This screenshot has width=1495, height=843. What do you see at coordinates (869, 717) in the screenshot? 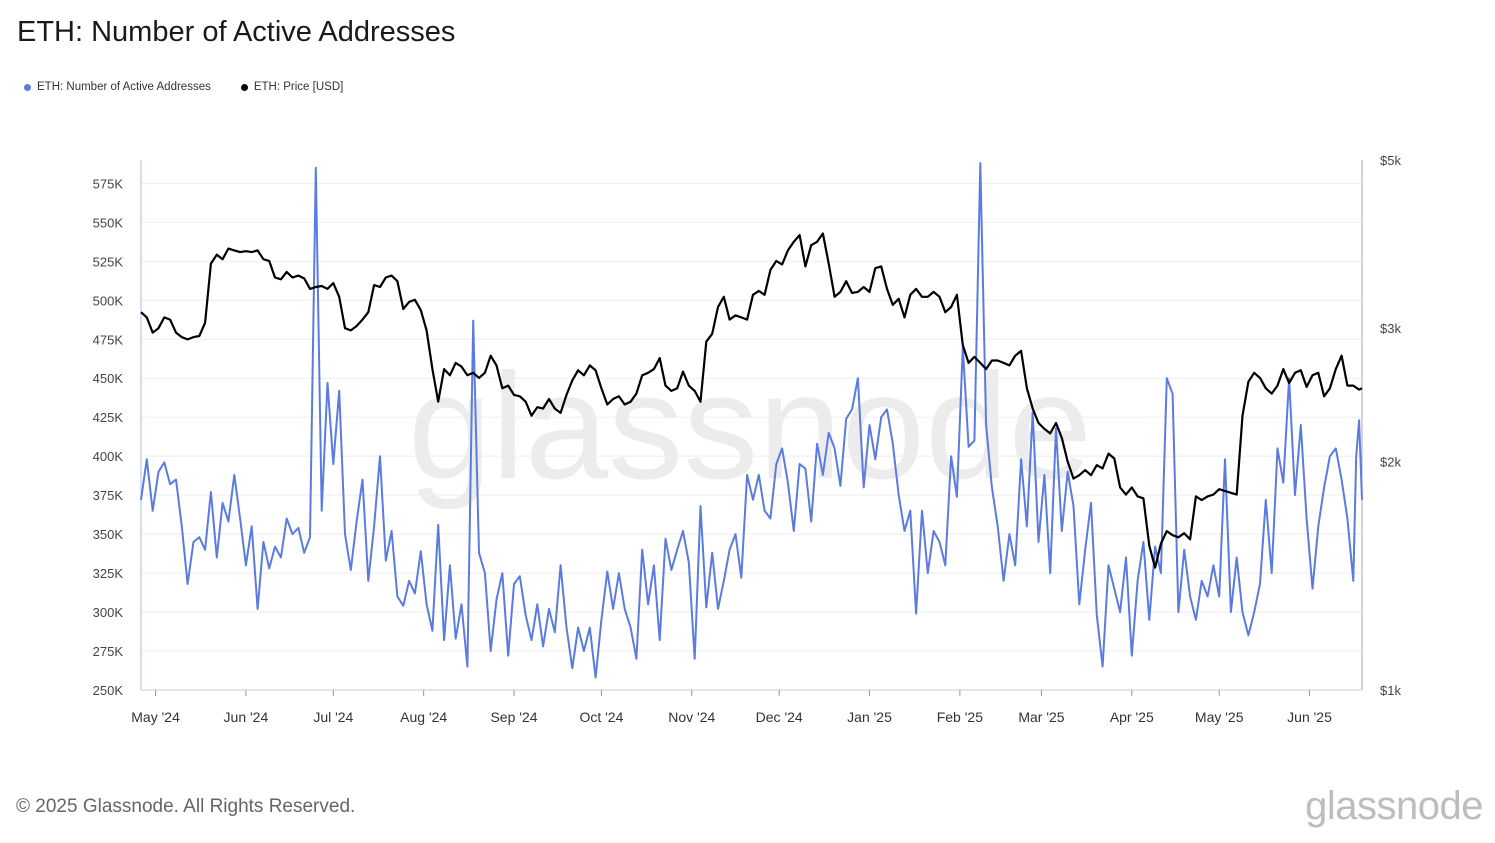
I see `x-tick-label: Jan '25` at bounding box center [869, 717].